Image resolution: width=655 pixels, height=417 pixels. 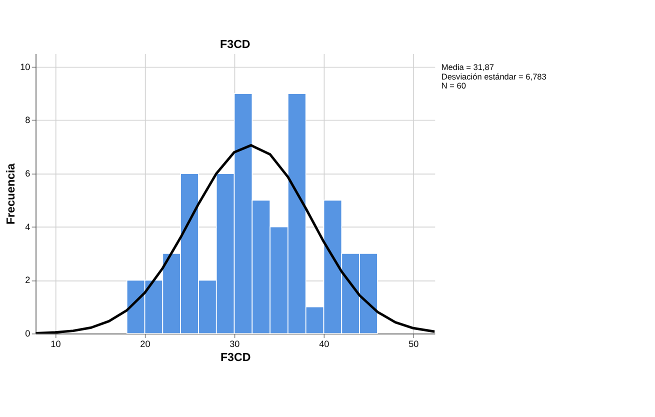 What do you see at coordinates (25, 67) in the screenshot?
I see `y-tick-label: 10` at bounding box center [25, 67].